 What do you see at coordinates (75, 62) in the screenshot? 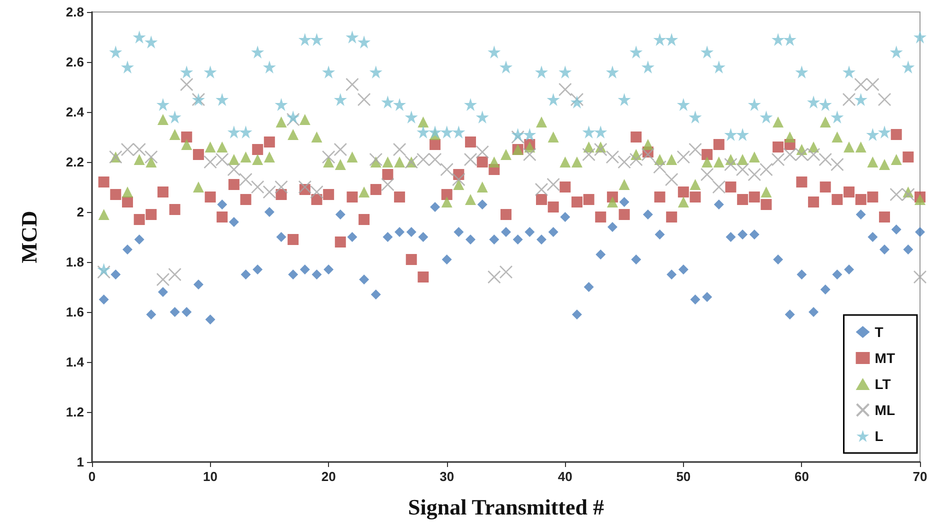
I see `y-tick-label: 2.6` at bounding box center [75, 62].